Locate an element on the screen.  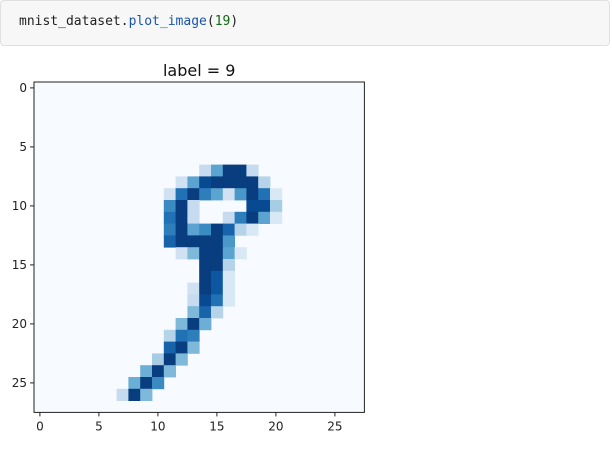
x-tick-label: 20 is located at coordinates (275, 426).